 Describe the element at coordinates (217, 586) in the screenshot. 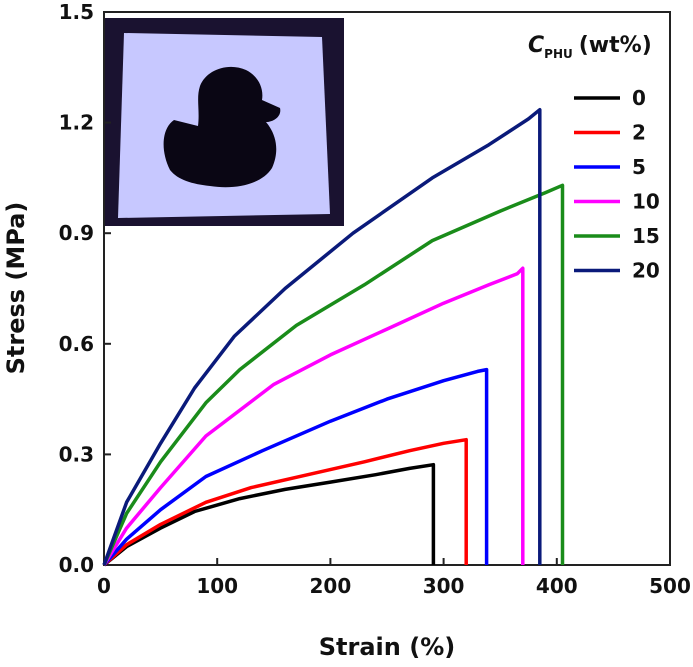

I see `x-tick-label: 100` at that location.